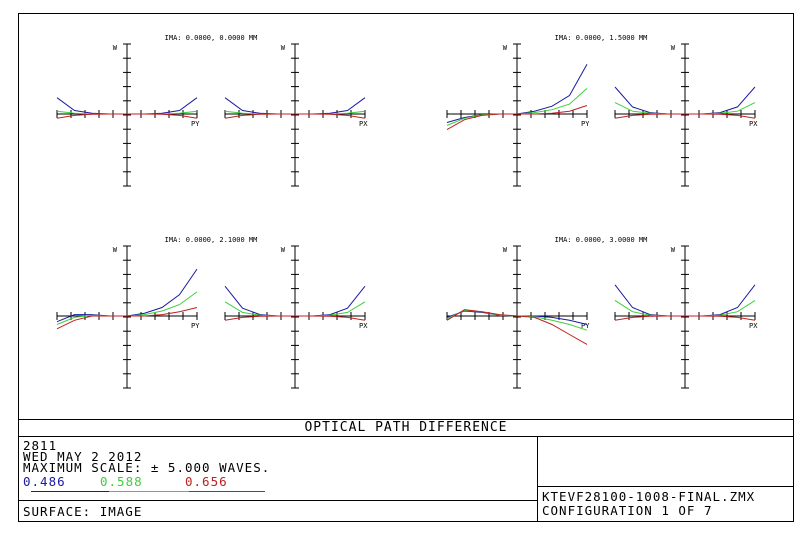  Describe the element at coordinates (83, 511) in the screenshot. I see `surface-text: SURFACE: IMAGE` at that location.